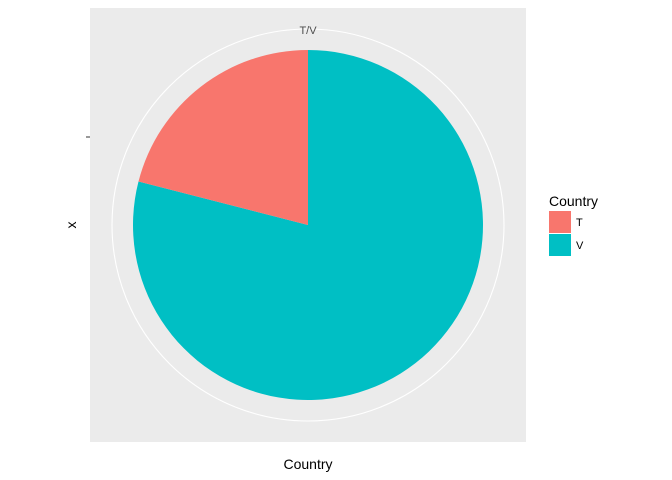 Image resolution: width=672 pixels, height=480 pixels. What do you see at coordinates (223, 137) in the screenshot?
I see `pie-slice-t` at bounding box center [223, 137].